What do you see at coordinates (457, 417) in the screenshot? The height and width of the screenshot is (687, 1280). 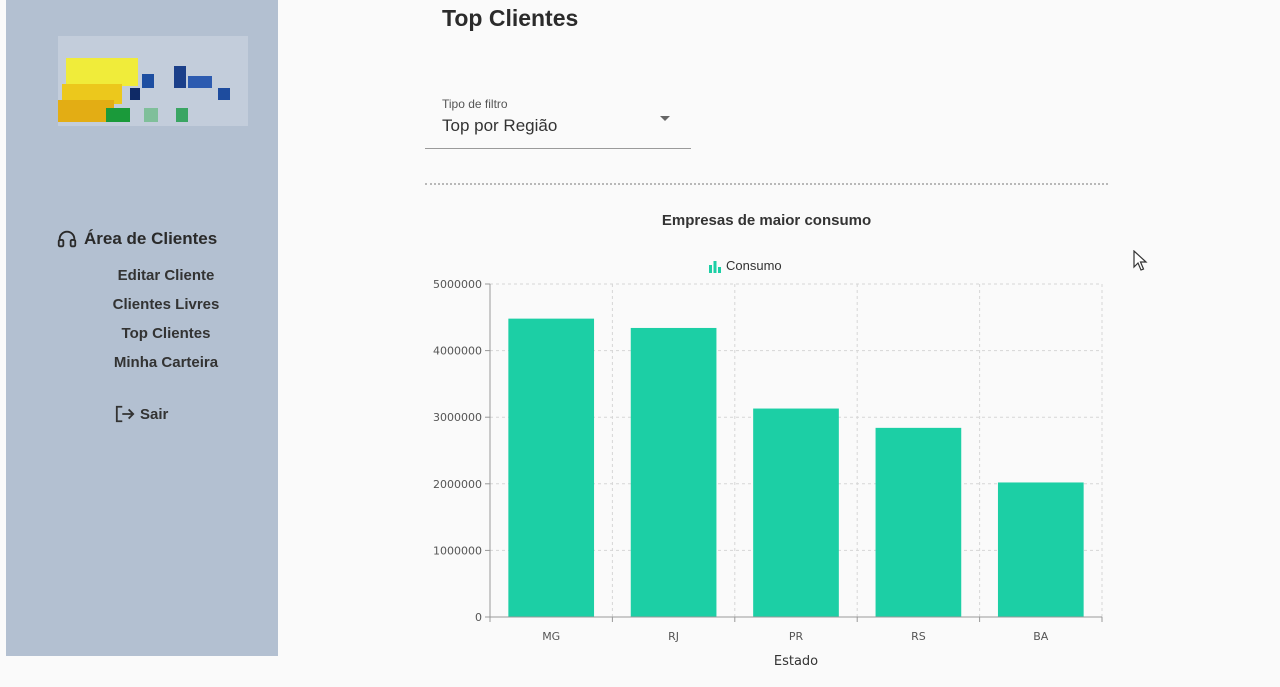 I see `y-tick-label: 3000000` at bounding box center [457, 417].